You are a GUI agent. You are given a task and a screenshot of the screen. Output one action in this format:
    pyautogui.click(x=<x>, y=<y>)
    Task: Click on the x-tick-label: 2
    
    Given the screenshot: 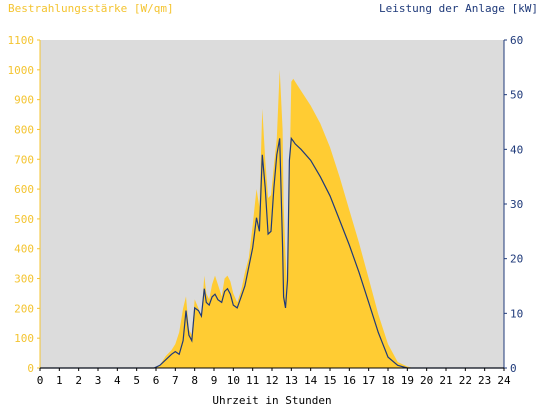 What is the action you would take?
    pyautogui.click(x=78, y=380)
    